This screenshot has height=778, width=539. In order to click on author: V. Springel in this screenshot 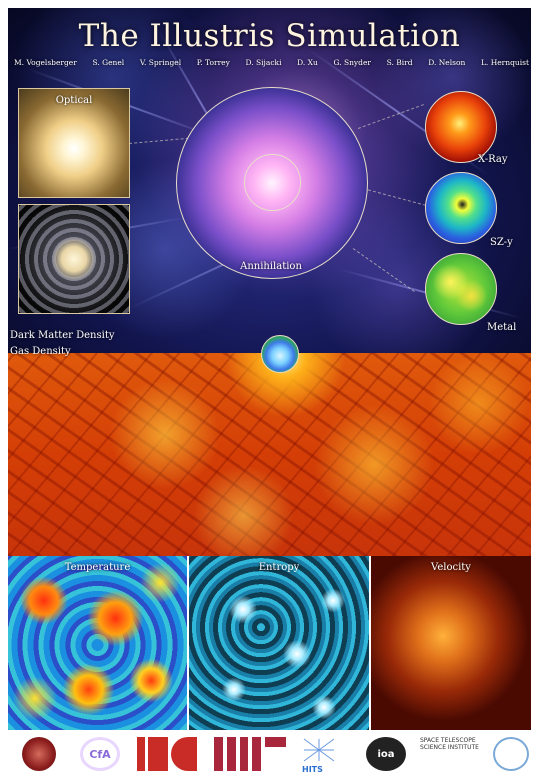, I will do `click(160, 62)`.